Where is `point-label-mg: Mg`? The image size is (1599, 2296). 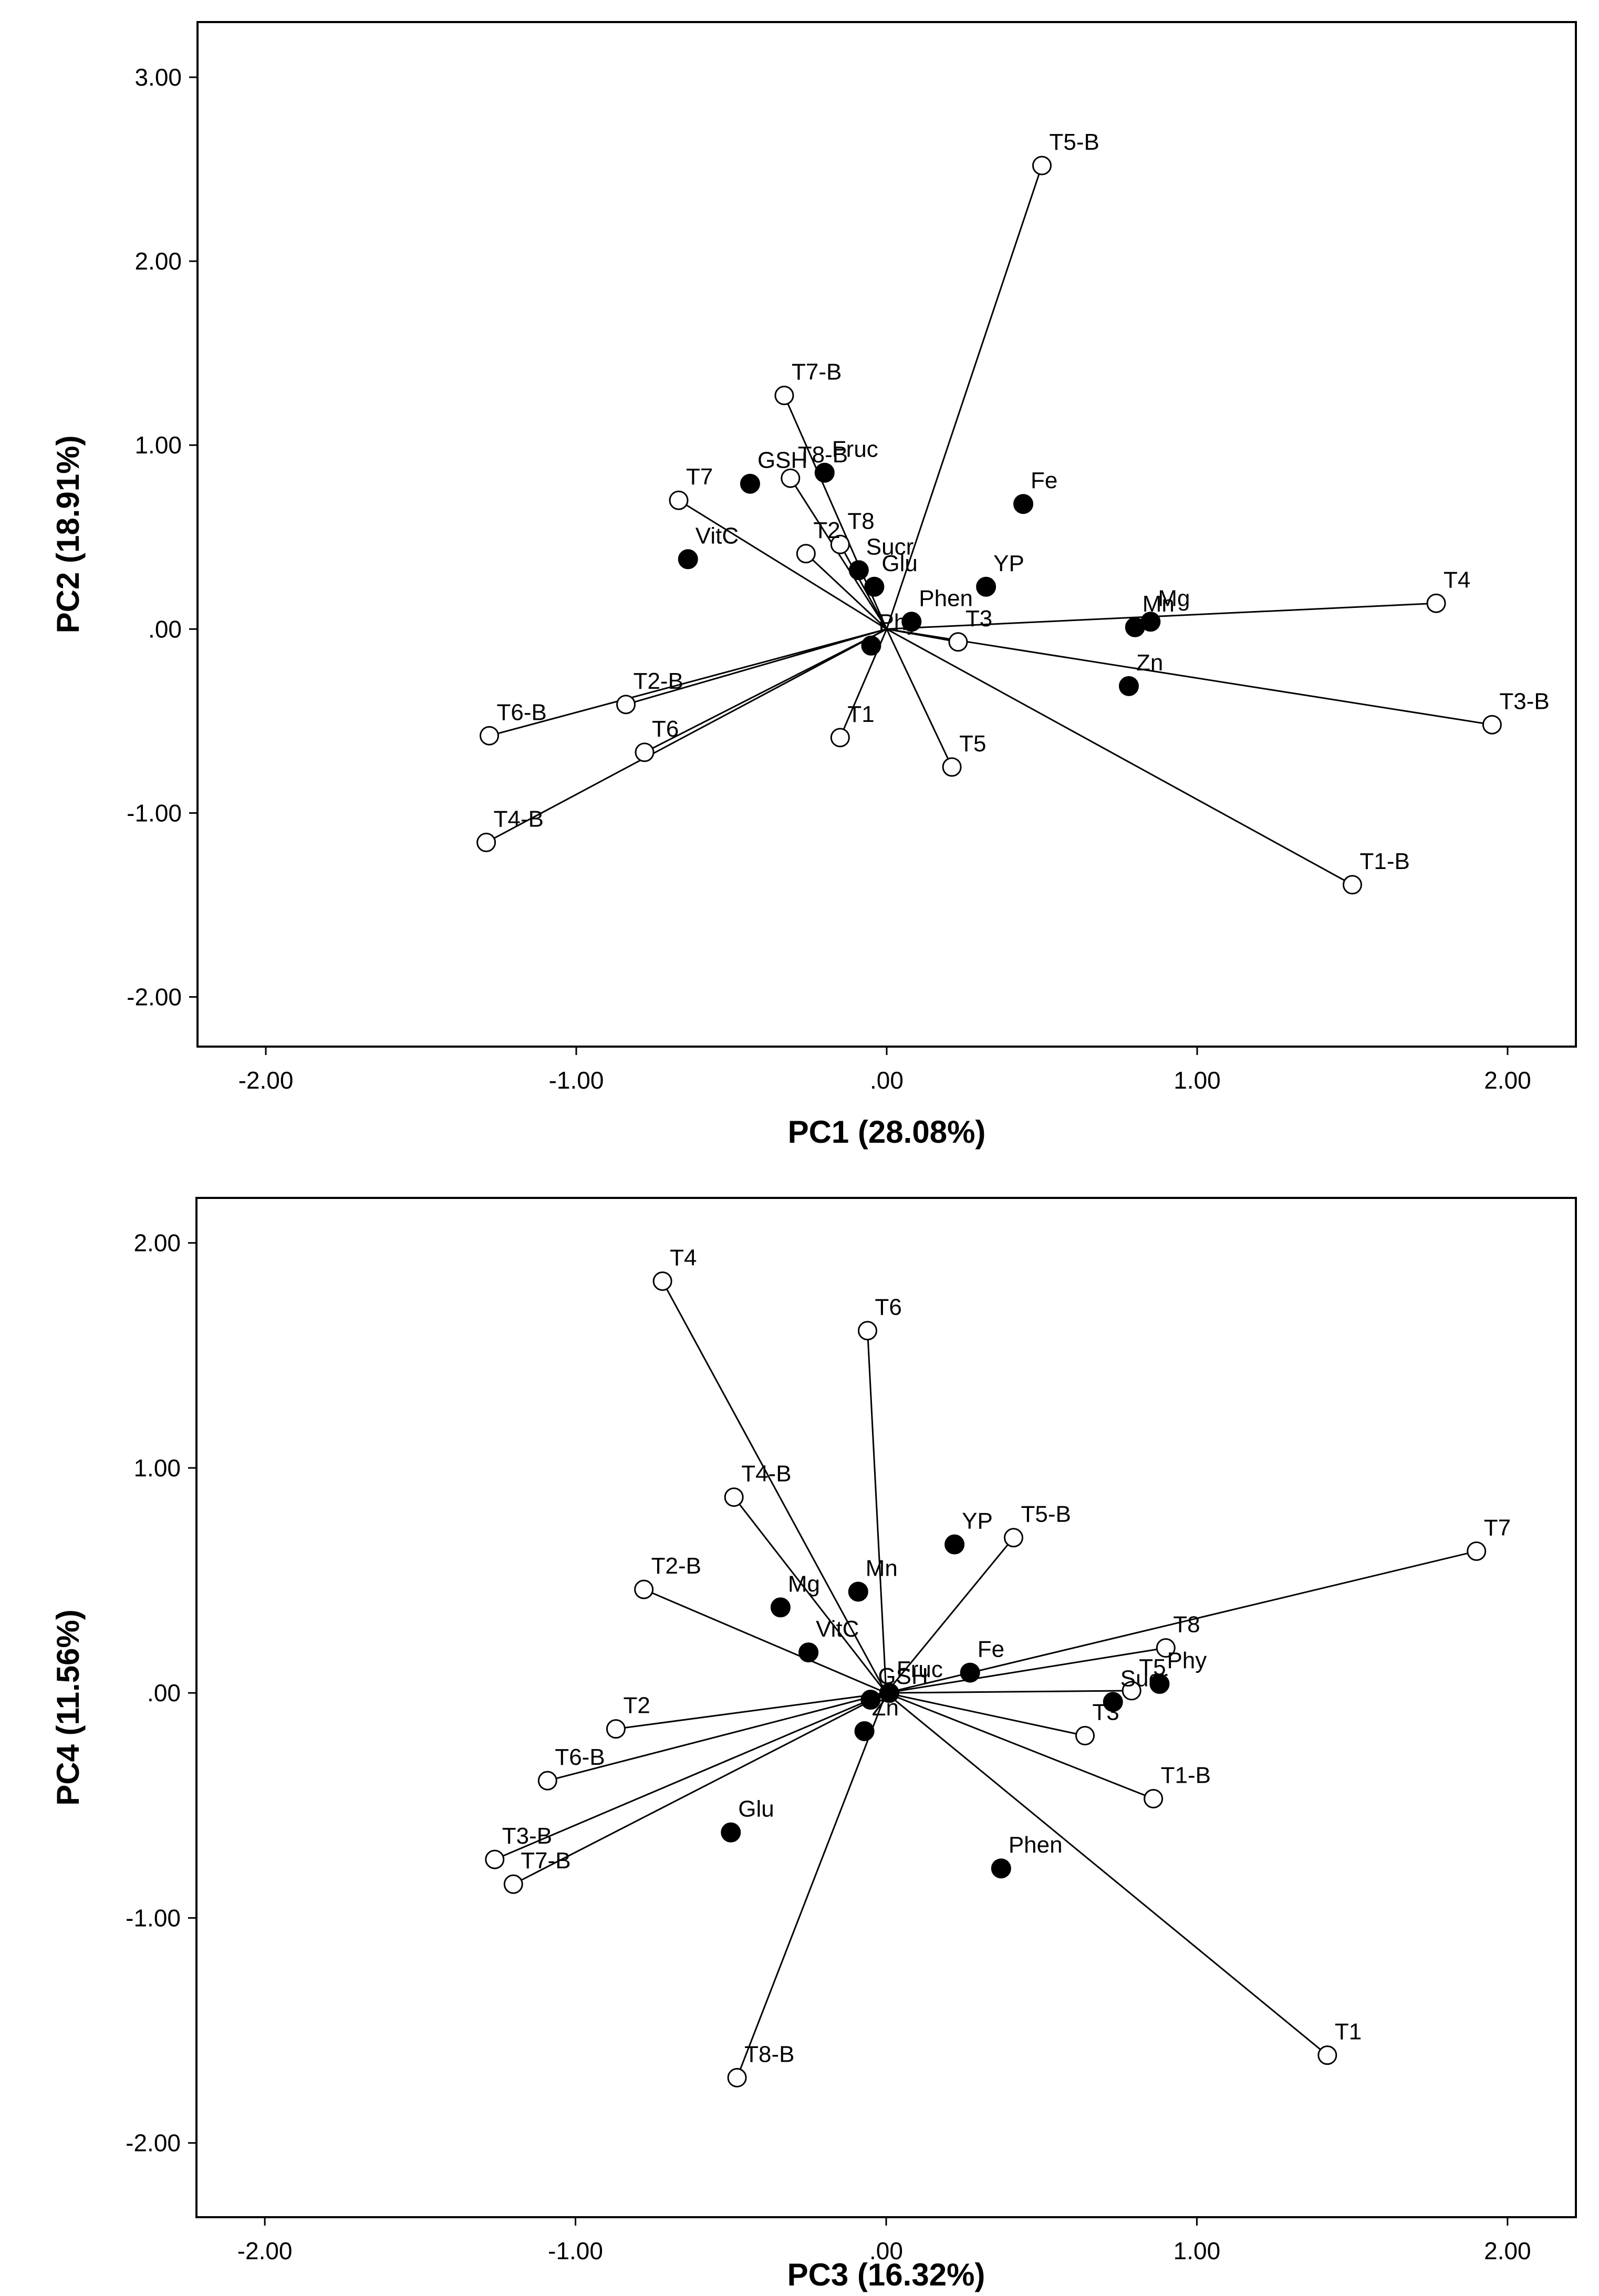 point-label-mg: Mg is located at coordinates (804, 1584).